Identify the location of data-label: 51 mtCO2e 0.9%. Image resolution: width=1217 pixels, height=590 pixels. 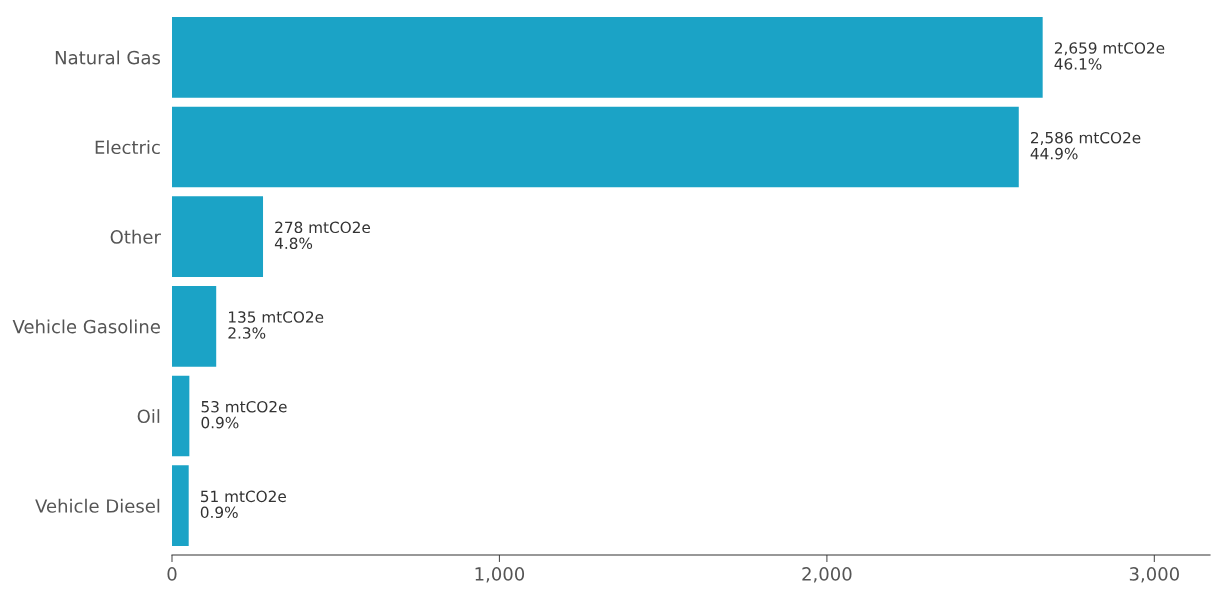
(243, 504).